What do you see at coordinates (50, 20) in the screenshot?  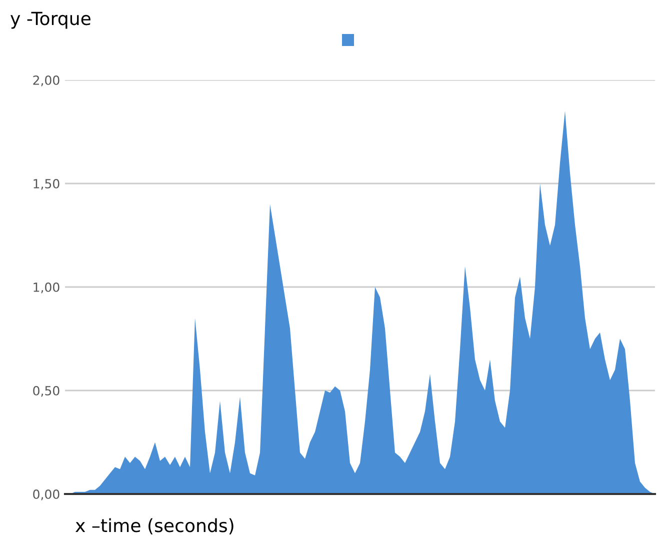 I see `y-axis-title: y -Torque` at bounding box center [50, 20].